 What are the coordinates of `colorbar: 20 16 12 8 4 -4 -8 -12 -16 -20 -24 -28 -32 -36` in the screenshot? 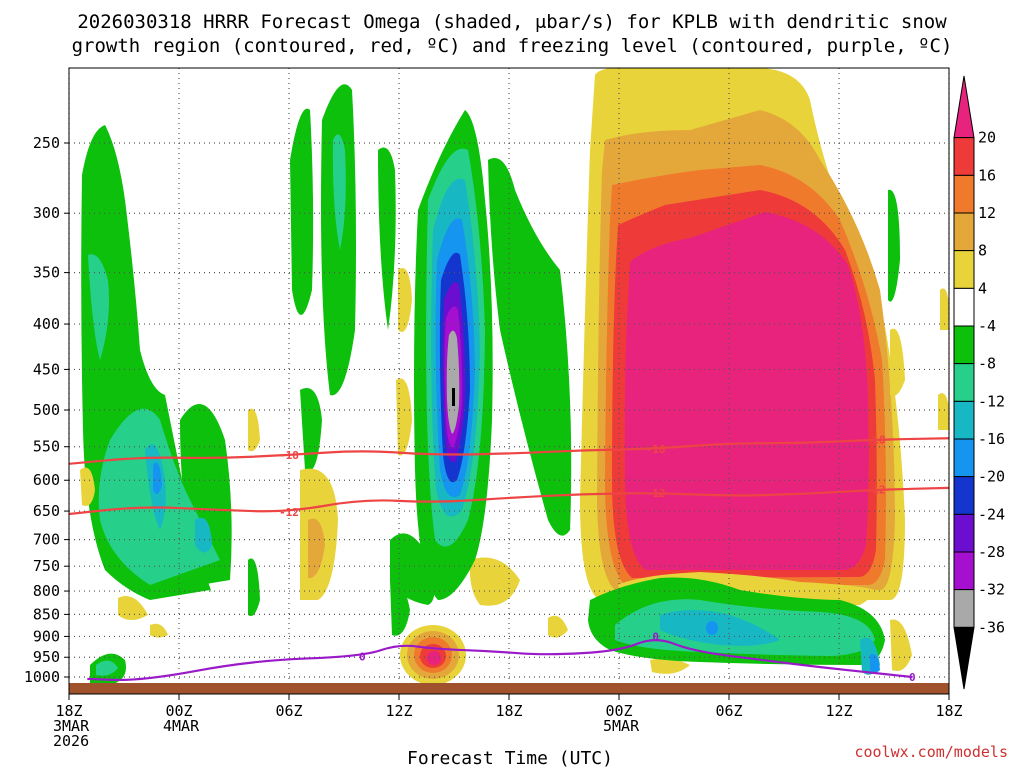 It's located at (979, 382).